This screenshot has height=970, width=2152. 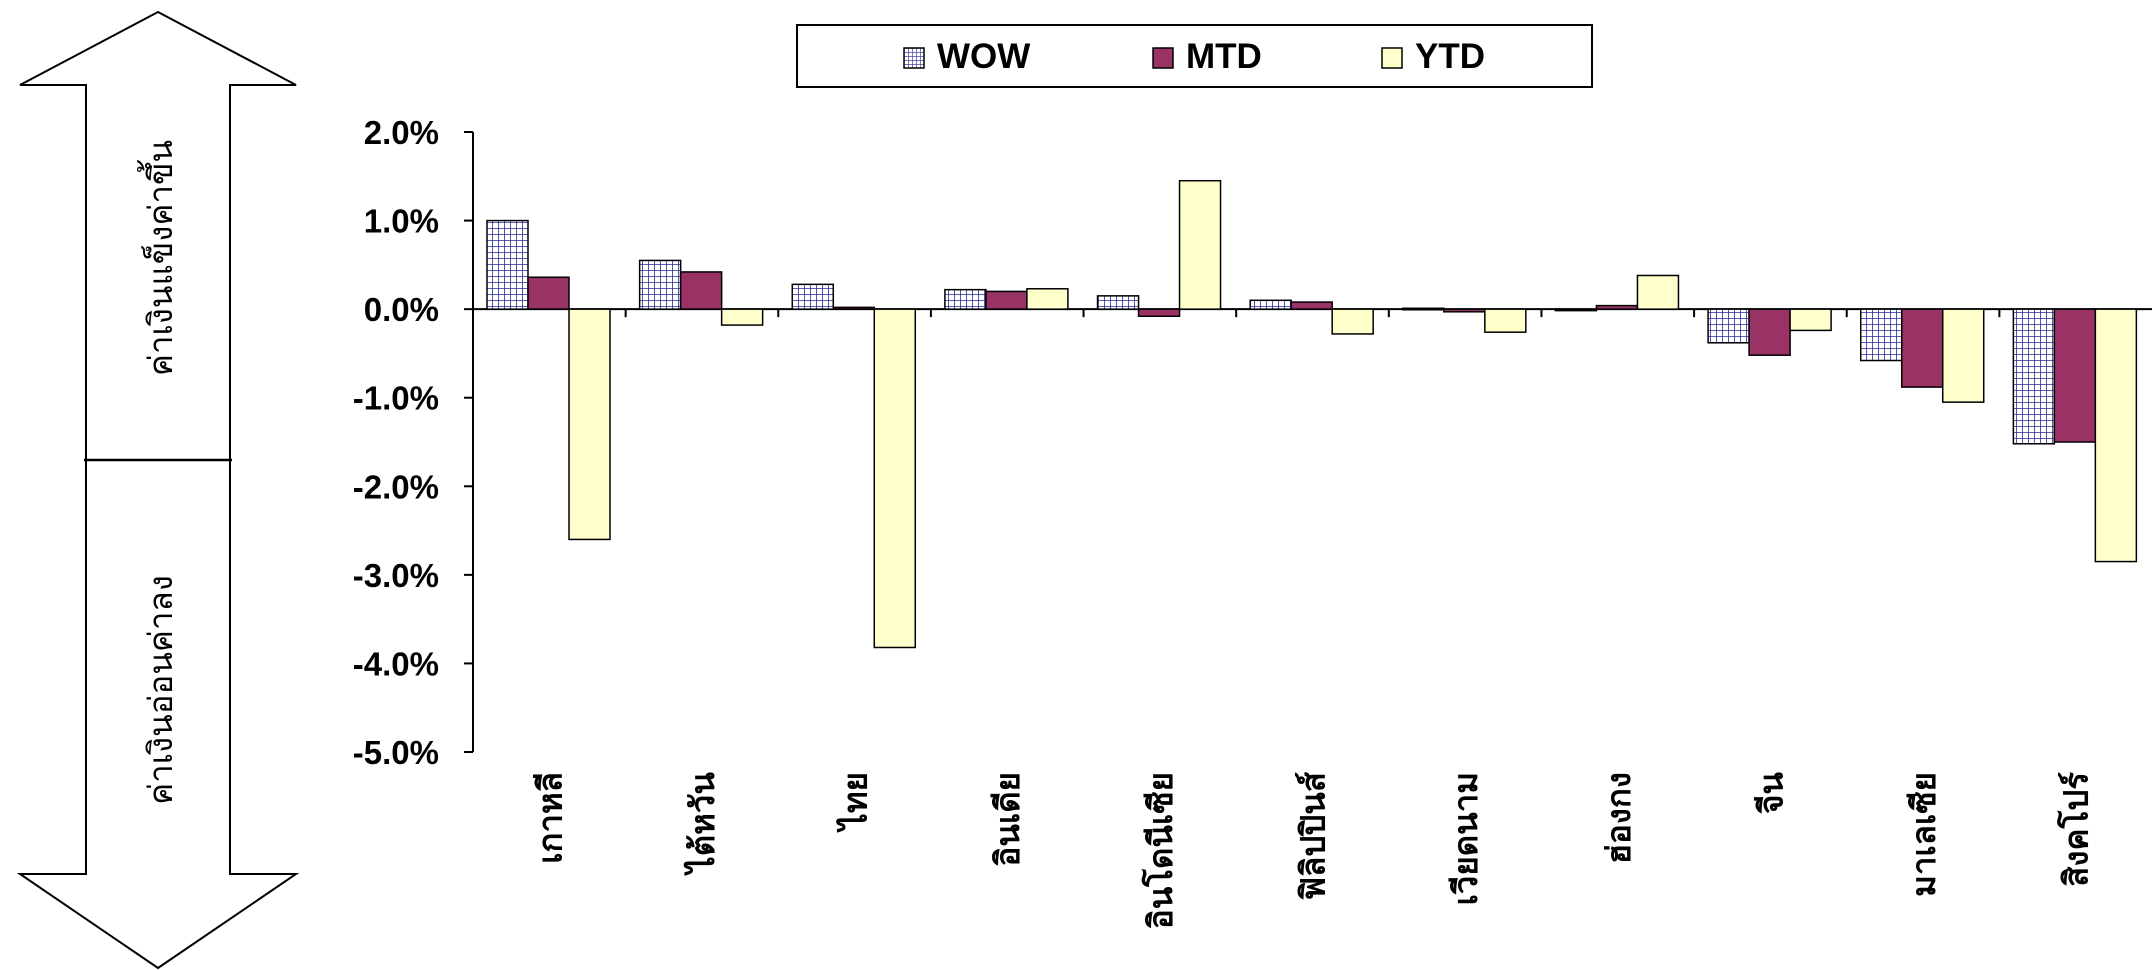 I want to click on category-label: เกาหลี, so click(x=549, y=818).